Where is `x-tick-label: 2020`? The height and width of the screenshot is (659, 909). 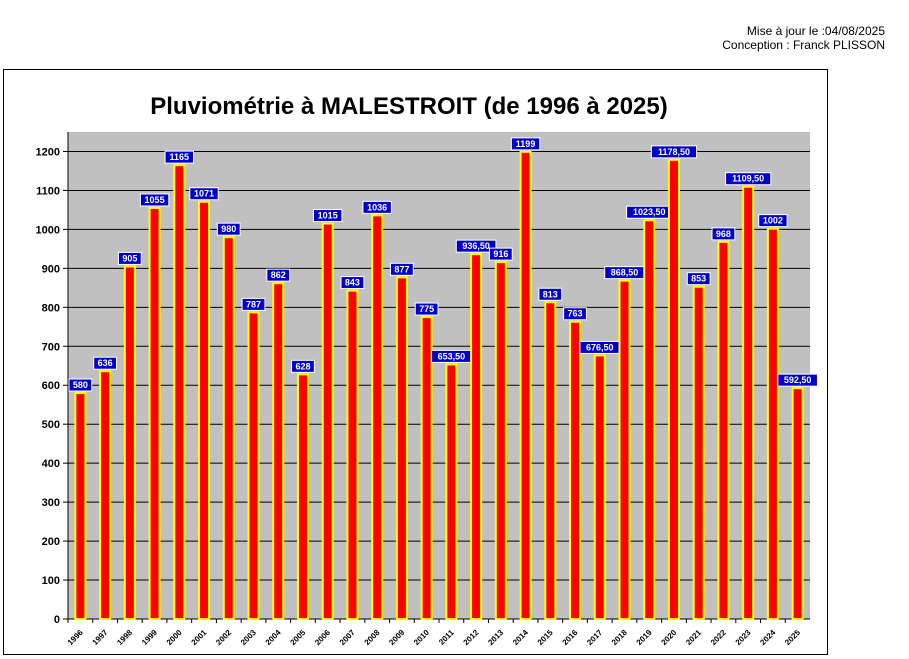 x-tick-label: 2020 is located at coordinates (668, 637).